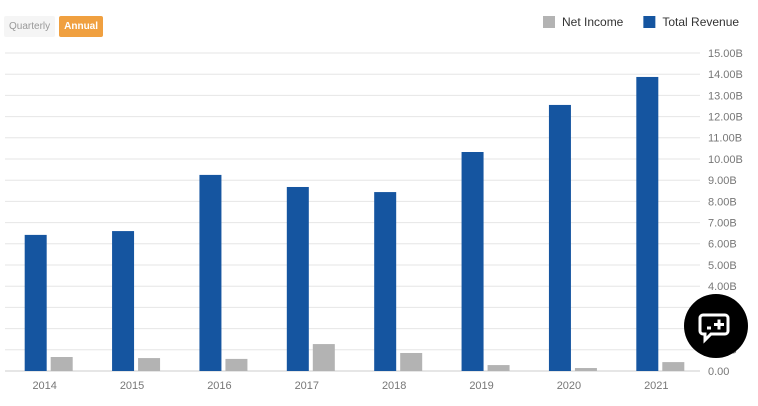 This screenshot has height=406, width=758. What do you see at coordinates (81, 26) in the screenshot?
I see `active-toggle-button: Annual` at bounding box center [81, 26].